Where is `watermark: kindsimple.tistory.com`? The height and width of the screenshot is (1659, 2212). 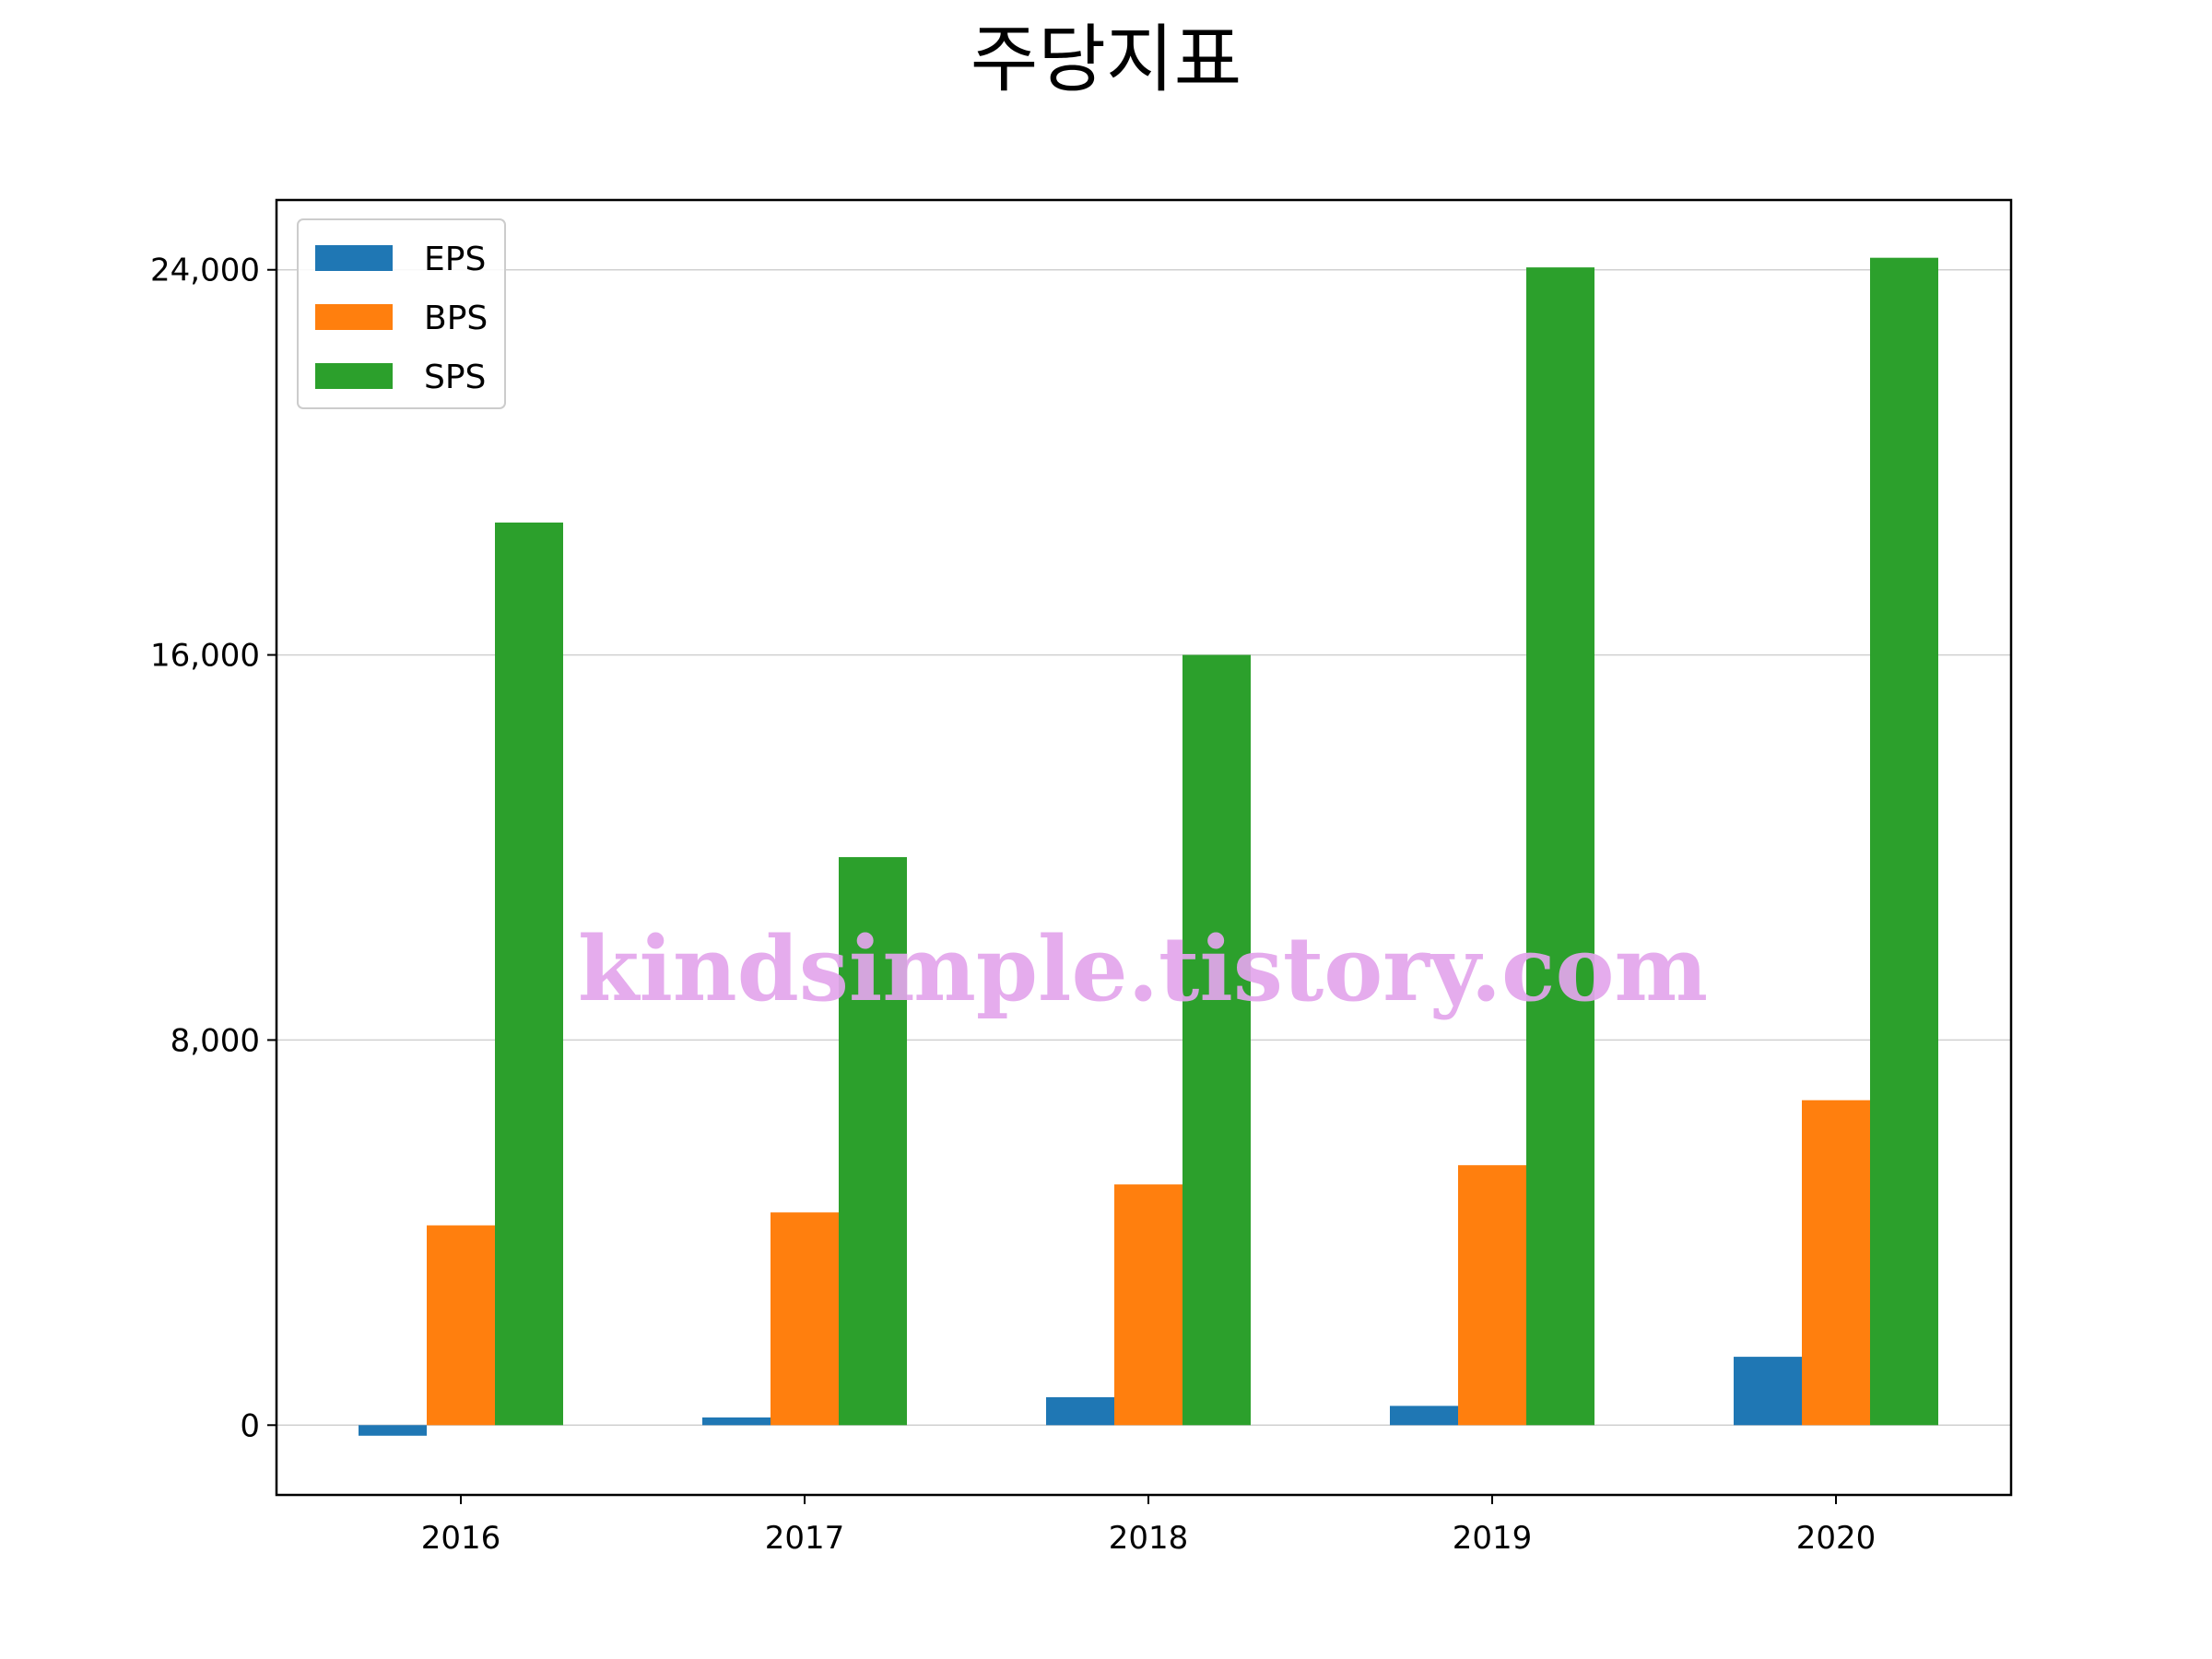 watermark: kindsimple.tistory.com is located at coordinates (1143, 969).